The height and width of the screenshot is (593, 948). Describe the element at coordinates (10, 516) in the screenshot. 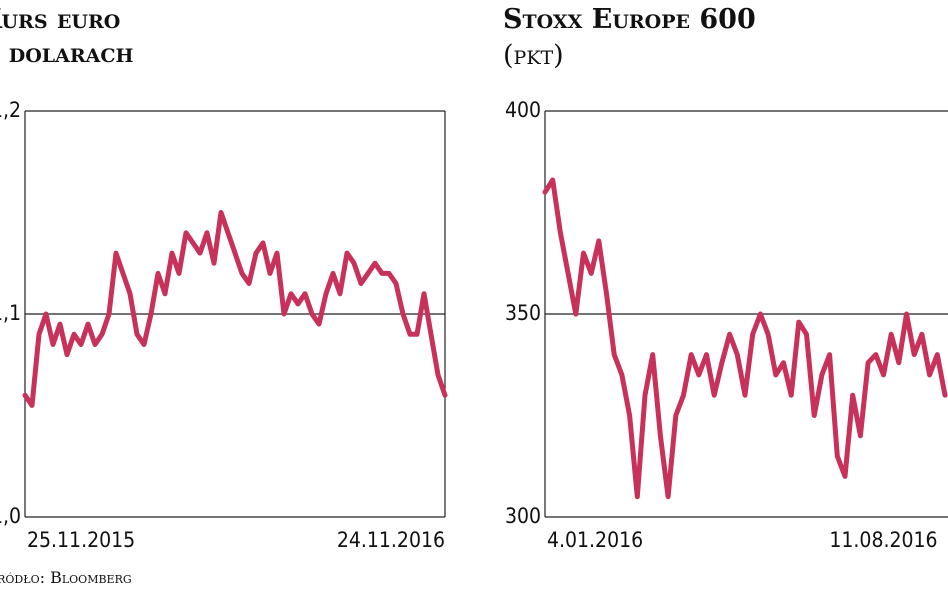

I see `y-tick-label: 1,0` at that location.